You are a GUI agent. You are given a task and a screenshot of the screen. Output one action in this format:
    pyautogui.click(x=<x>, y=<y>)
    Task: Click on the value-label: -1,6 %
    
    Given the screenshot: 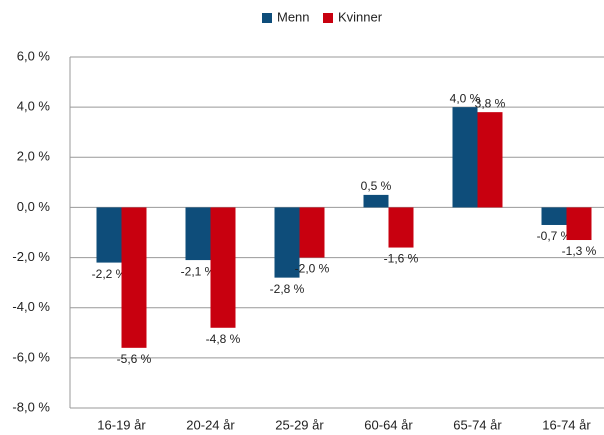 What is the action you would take?
    pyautogui.click(x=401, y=259)
    